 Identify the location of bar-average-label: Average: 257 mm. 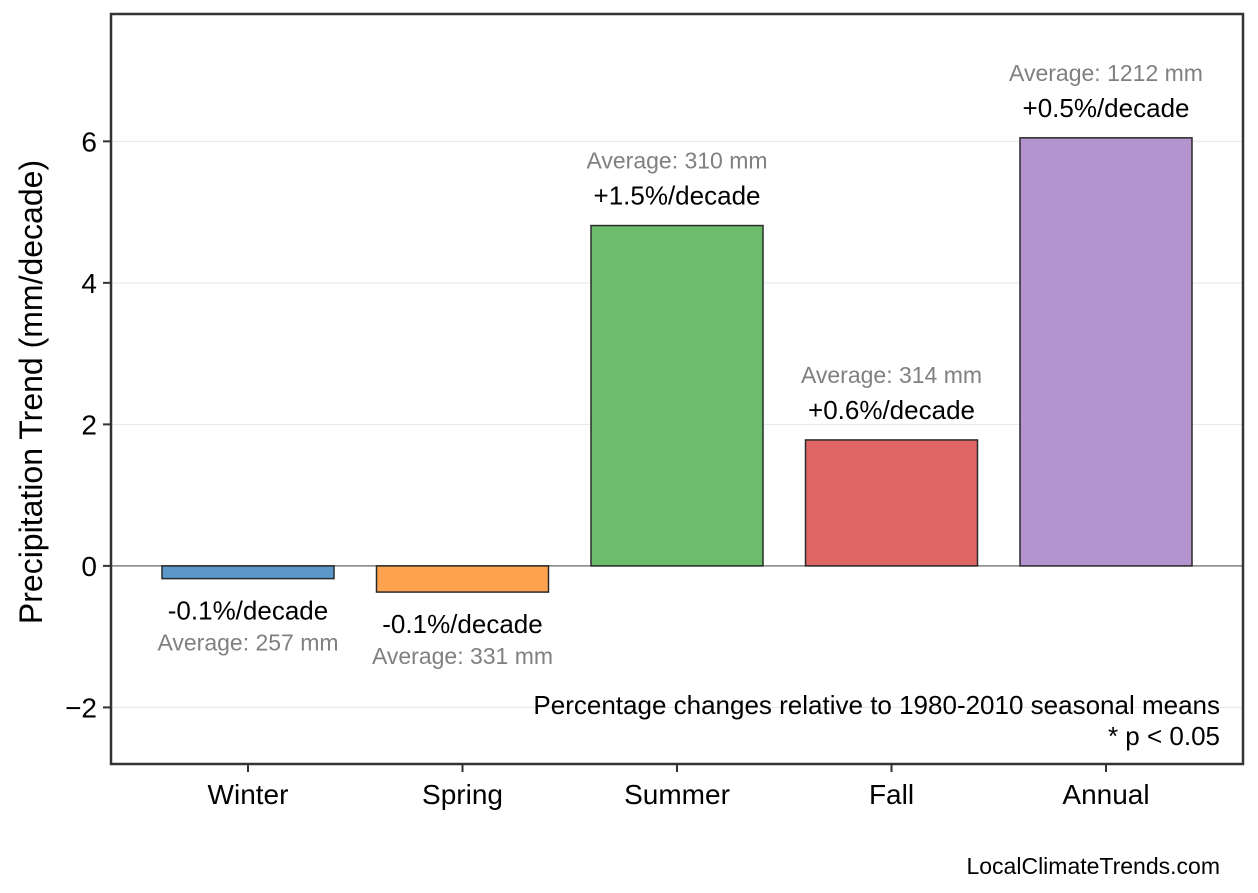
(247, 643).